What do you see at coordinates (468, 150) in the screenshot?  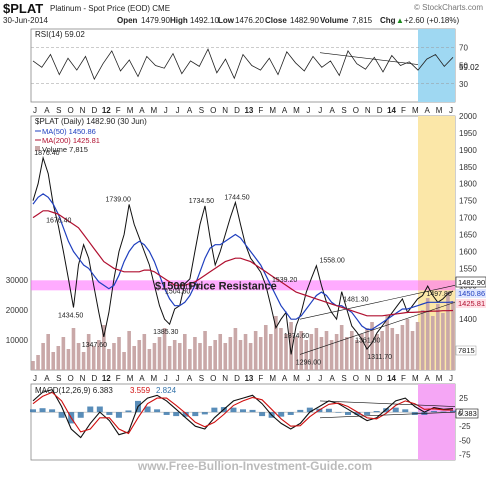 I see `price-tick-label: 1900` at bounding box center [468, 150].